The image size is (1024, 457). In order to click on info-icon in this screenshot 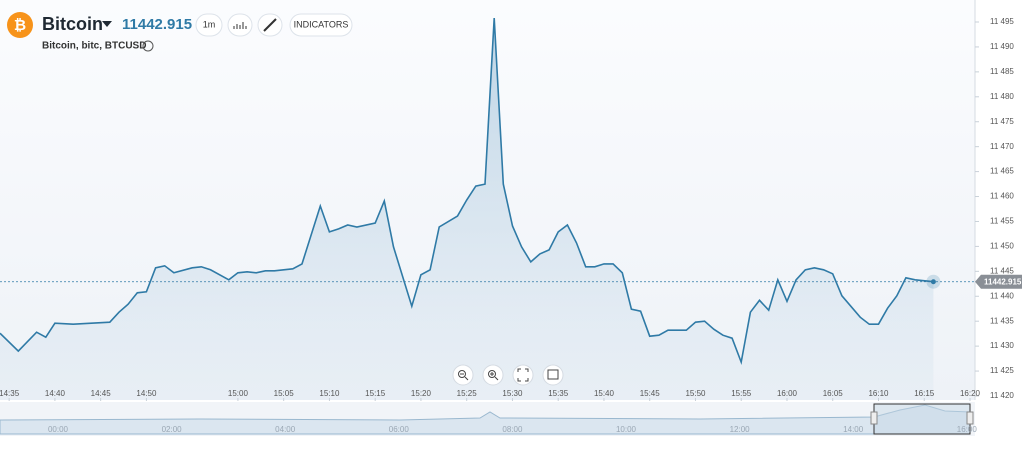, I will do `click(148, 46)`.